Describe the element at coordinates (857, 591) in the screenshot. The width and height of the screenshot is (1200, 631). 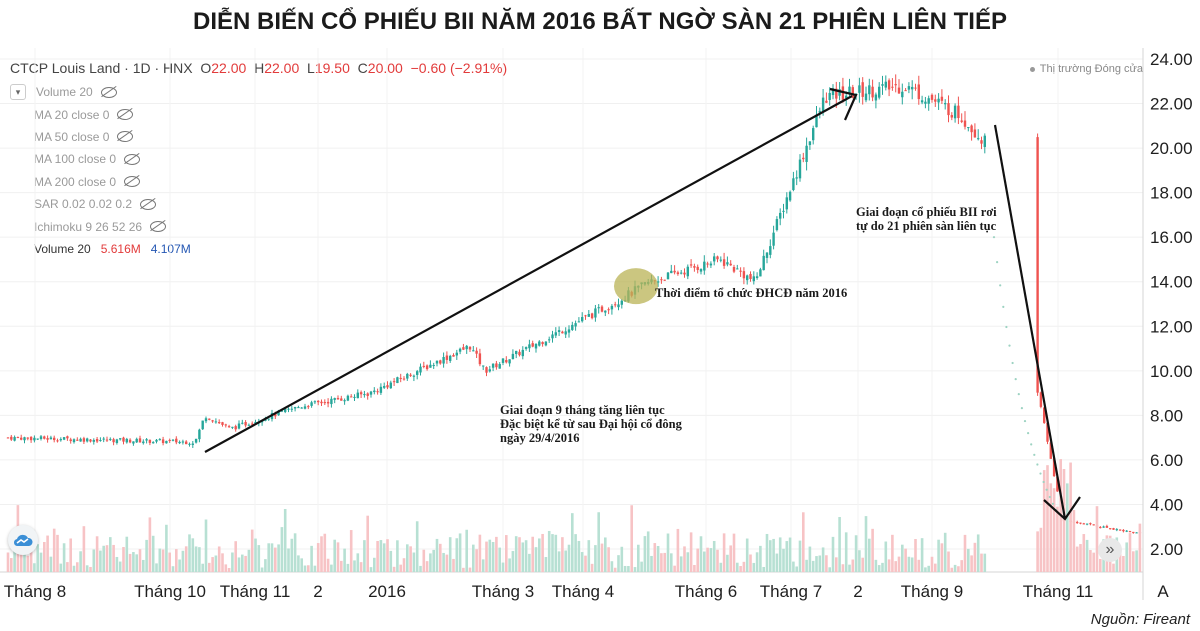
I see `x-tick-label: 2` at that location.